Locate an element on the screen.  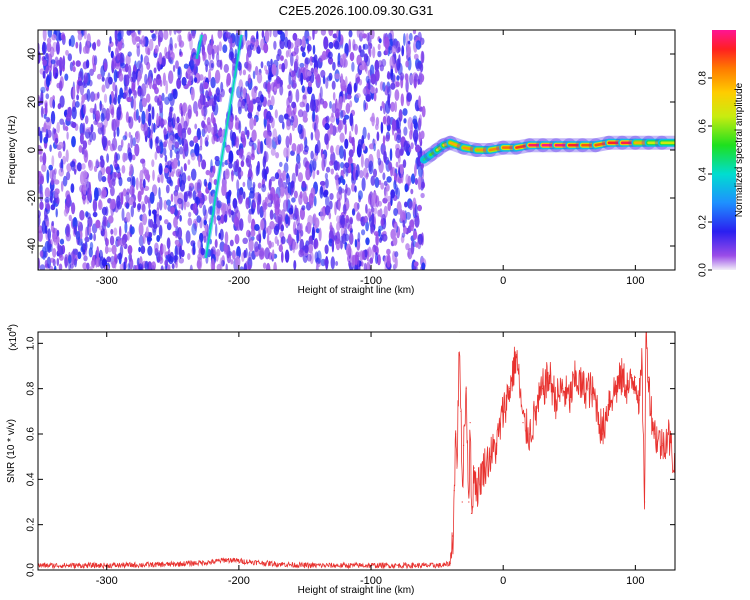
colorbar-tick-label: 0.8 is located at coordinates (703, 78).